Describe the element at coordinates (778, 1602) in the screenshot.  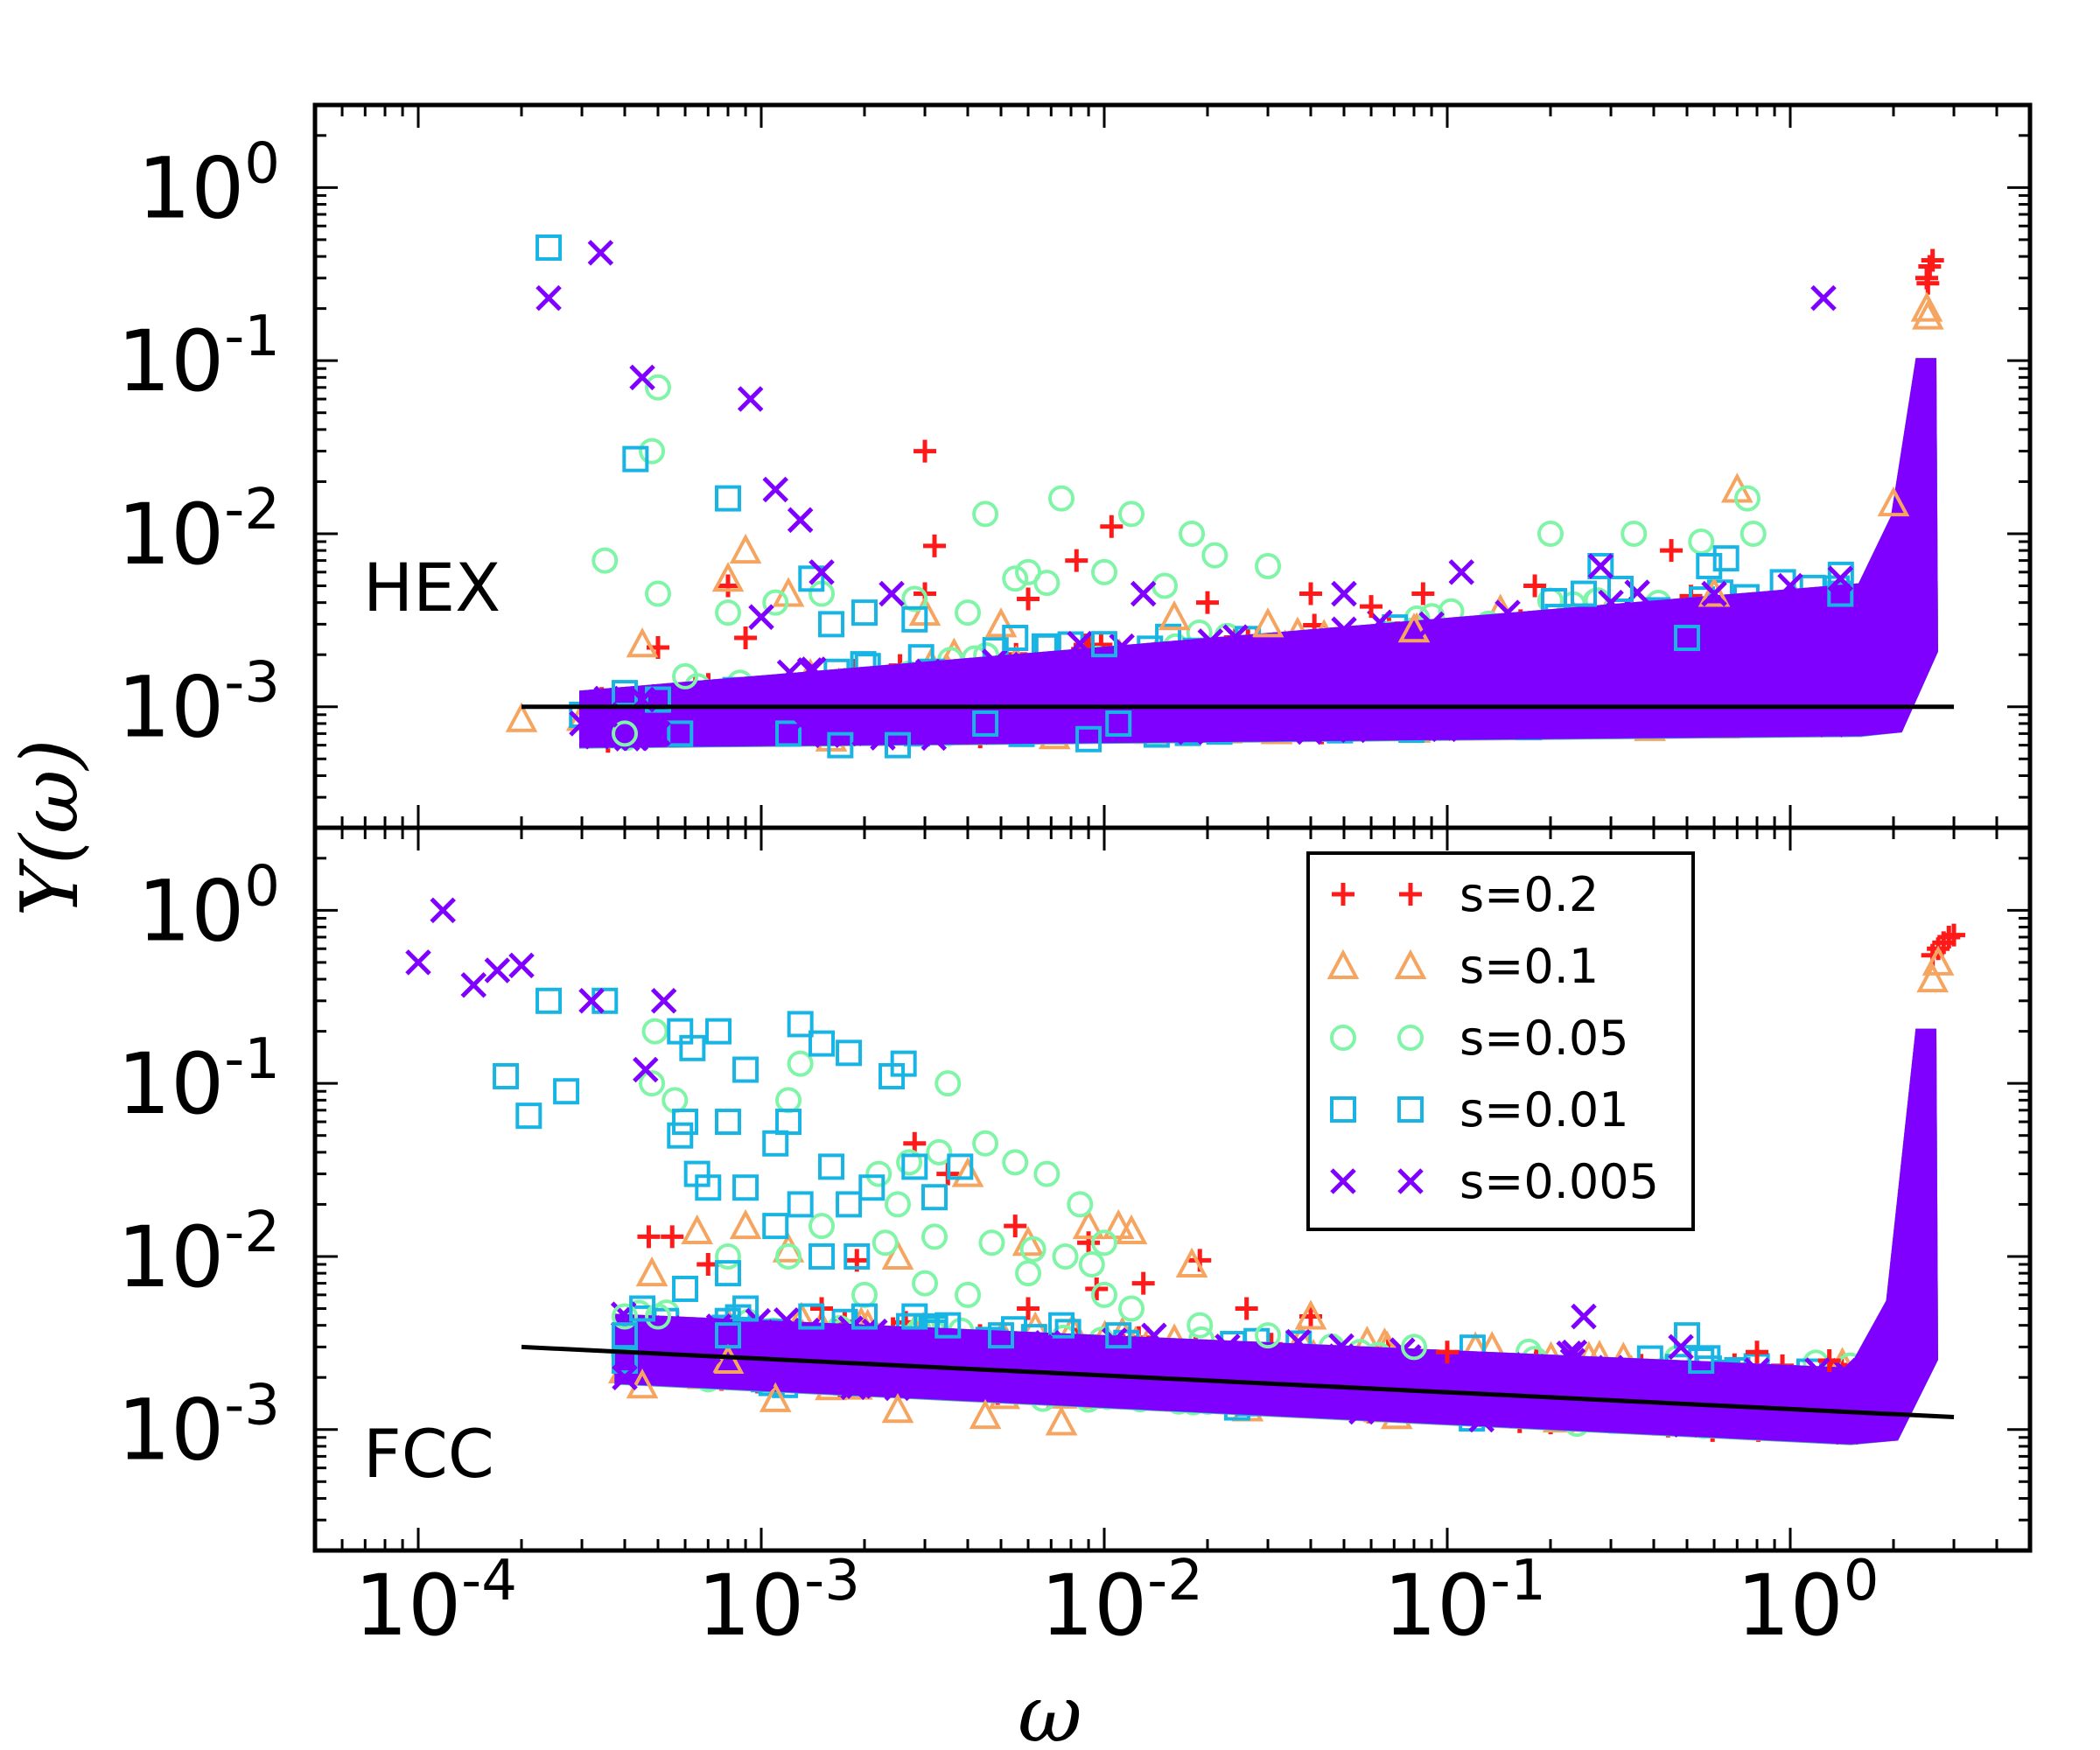
I see `x-tick-label: 10-3` at that location.